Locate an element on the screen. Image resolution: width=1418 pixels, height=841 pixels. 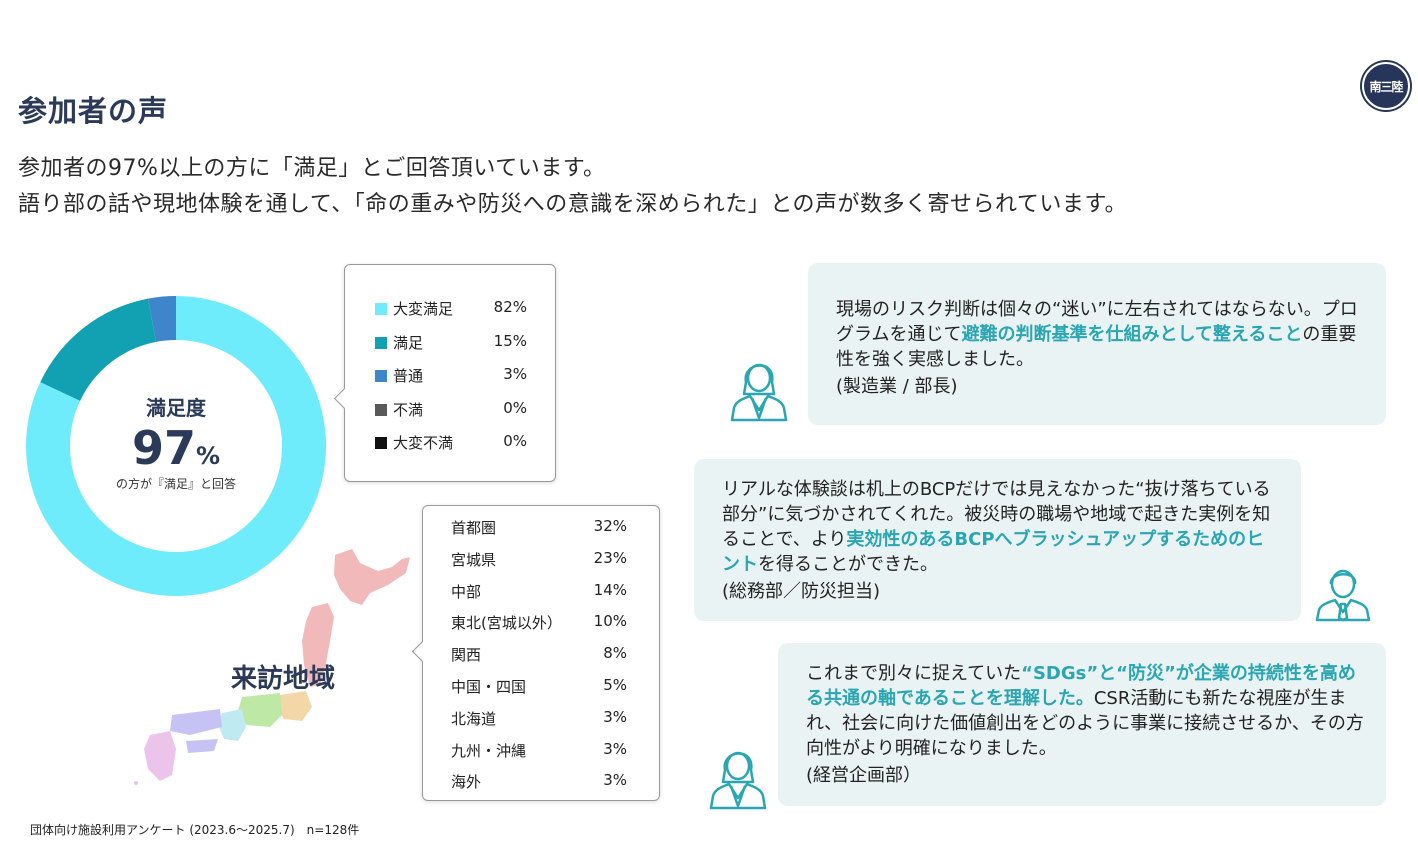
region-row: 海外 3% is located at coordinates (546, 783).